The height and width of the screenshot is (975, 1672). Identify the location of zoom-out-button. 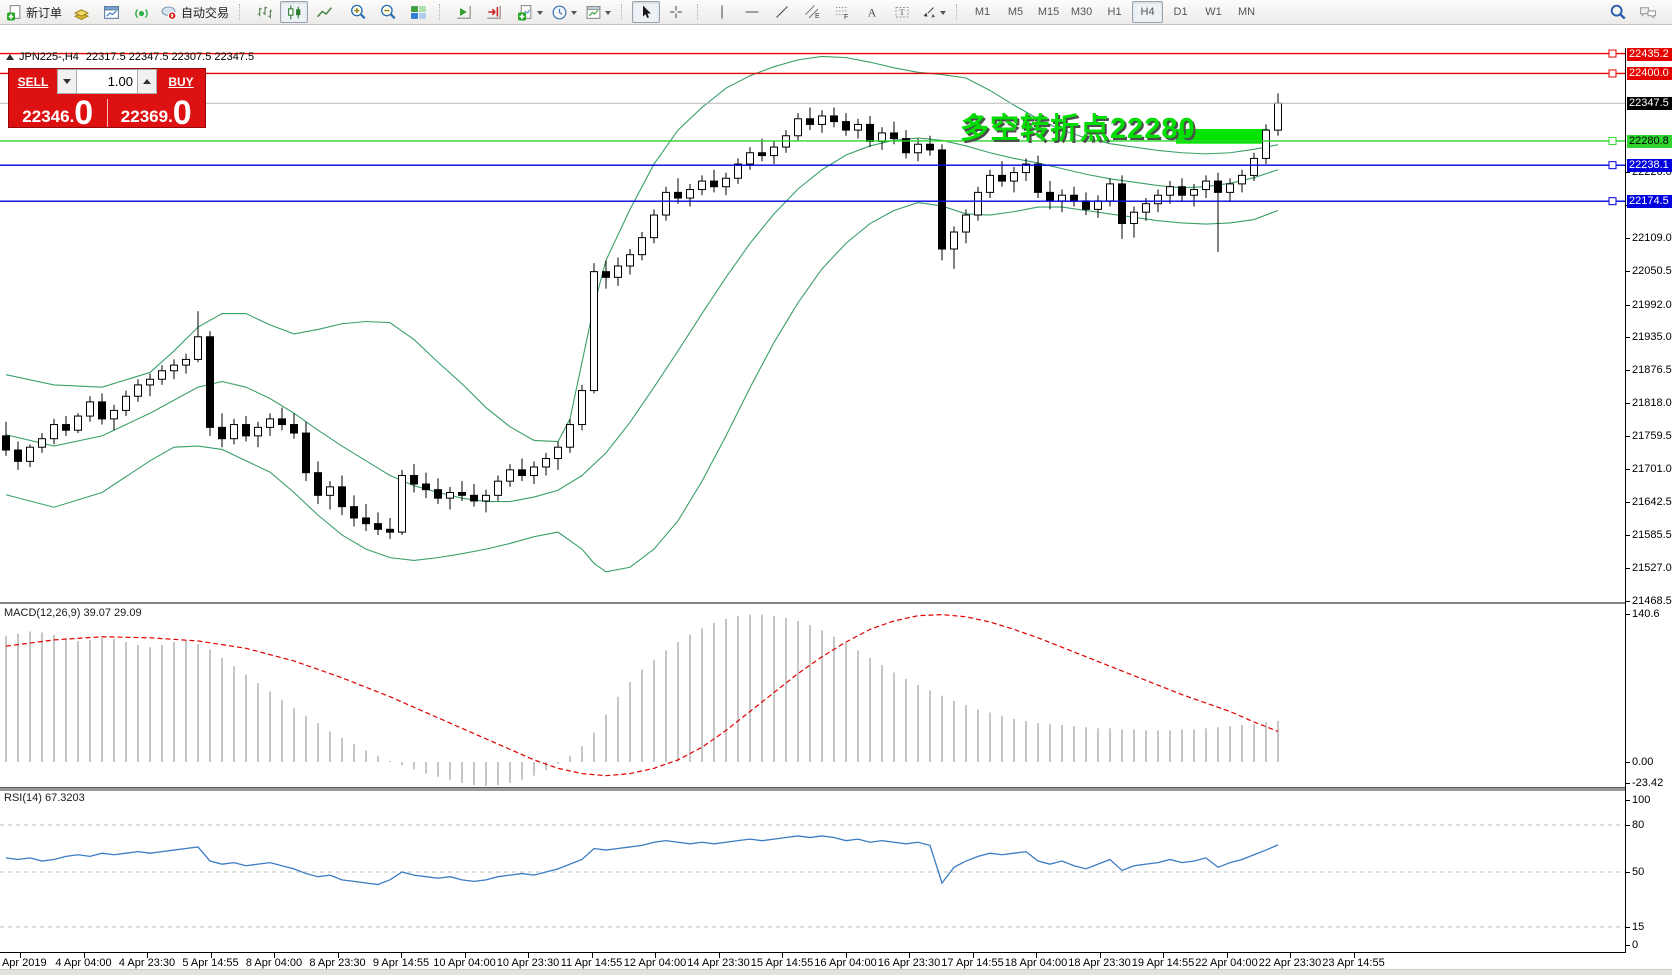
(388, 12).